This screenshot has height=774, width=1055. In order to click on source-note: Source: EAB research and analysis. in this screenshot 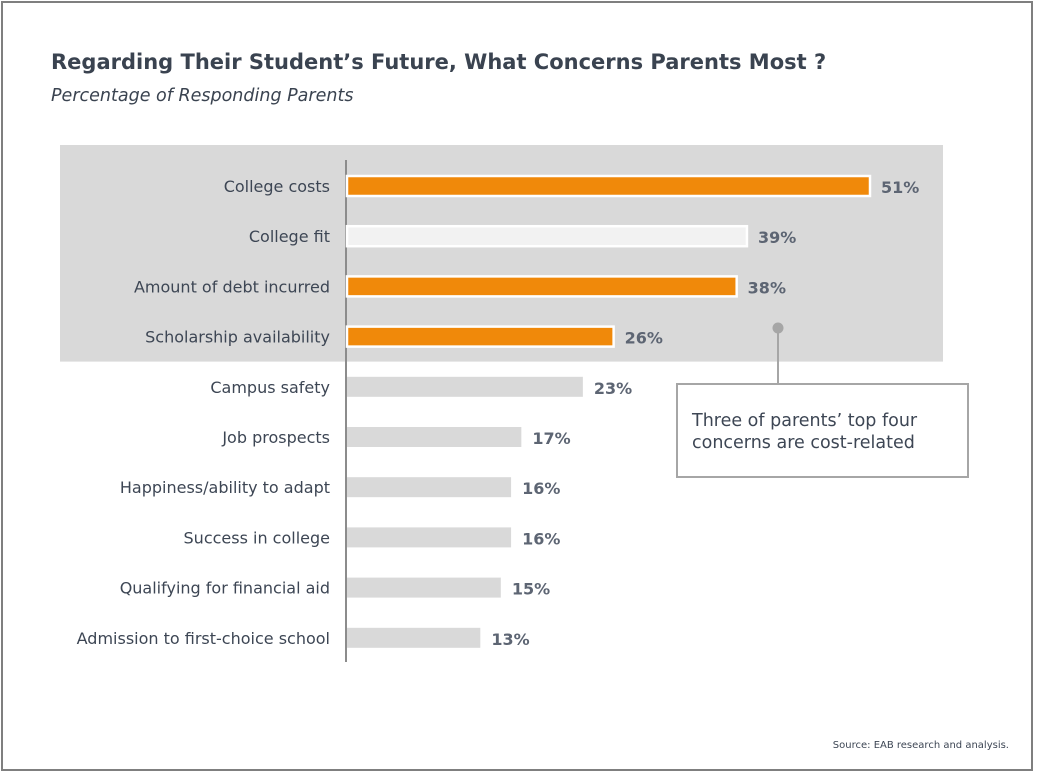, I will do `click(920, 745)`.